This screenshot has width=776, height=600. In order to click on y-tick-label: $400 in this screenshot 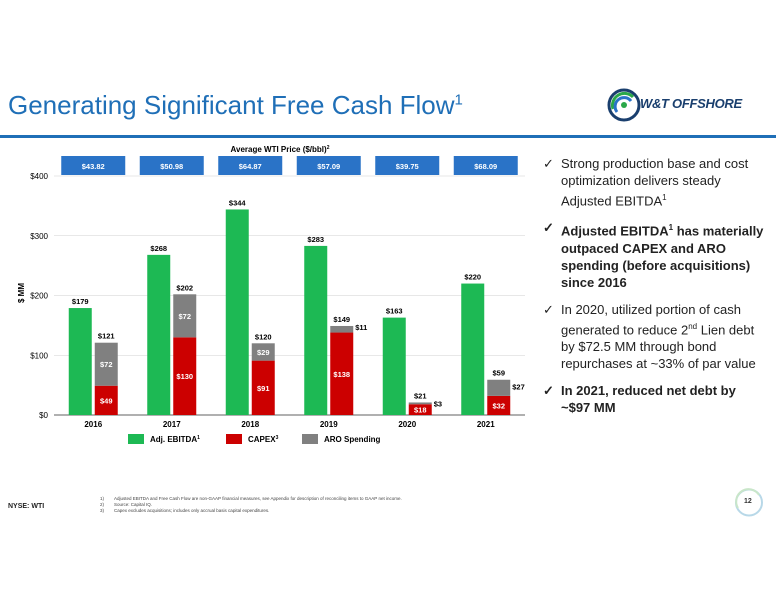, I will do `click(39, 176)`.